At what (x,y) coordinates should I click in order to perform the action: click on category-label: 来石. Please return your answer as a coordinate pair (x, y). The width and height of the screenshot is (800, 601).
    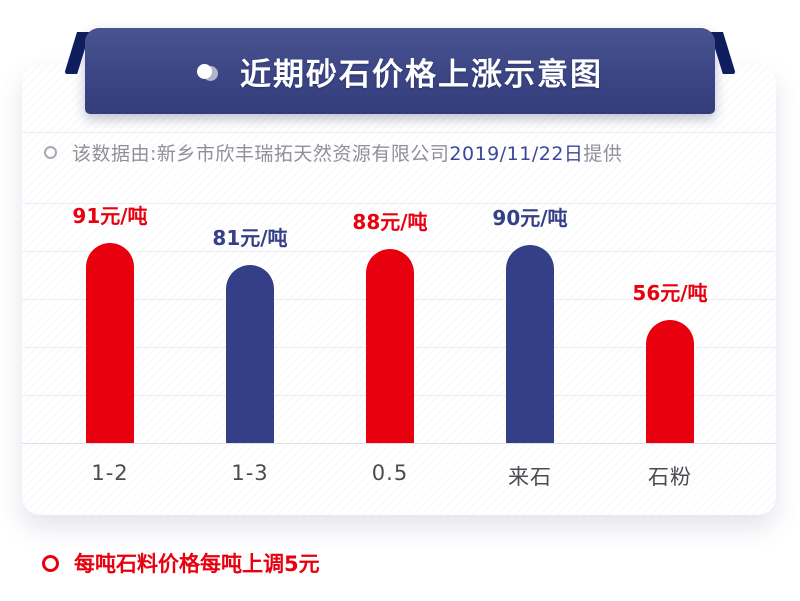
    Looking at the image, I should click on (530, 477).